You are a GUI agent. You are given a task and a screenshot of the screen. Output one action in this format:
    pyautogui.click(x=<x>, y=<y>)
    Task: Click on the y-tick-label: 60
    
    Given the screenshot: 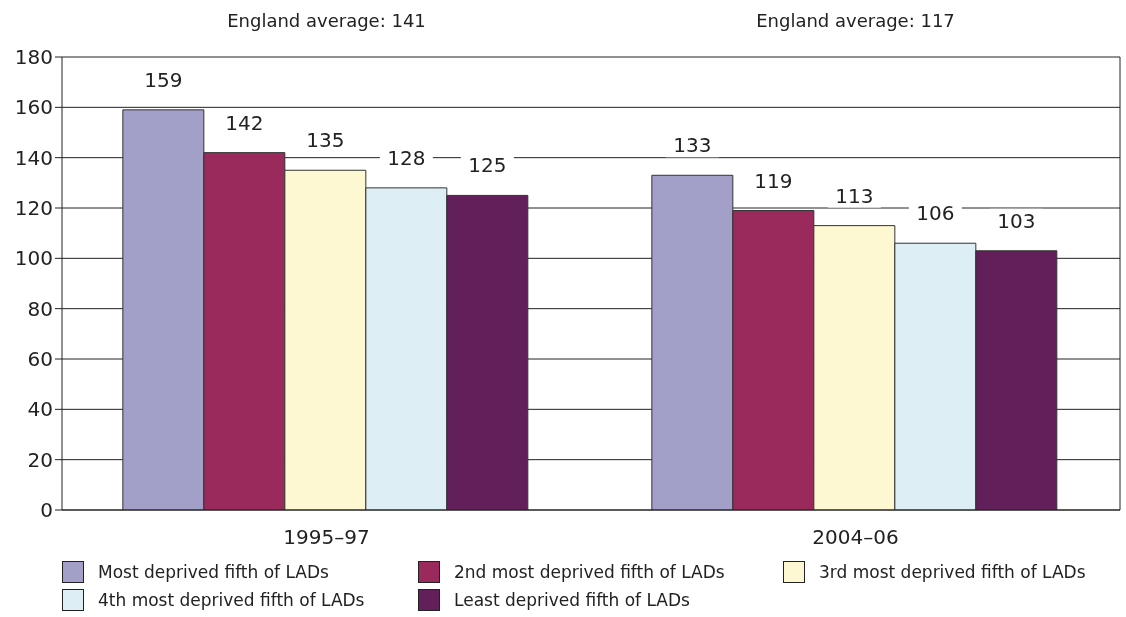 What is the action you would take?
    pyautogui.click(x=40, y=359)
    